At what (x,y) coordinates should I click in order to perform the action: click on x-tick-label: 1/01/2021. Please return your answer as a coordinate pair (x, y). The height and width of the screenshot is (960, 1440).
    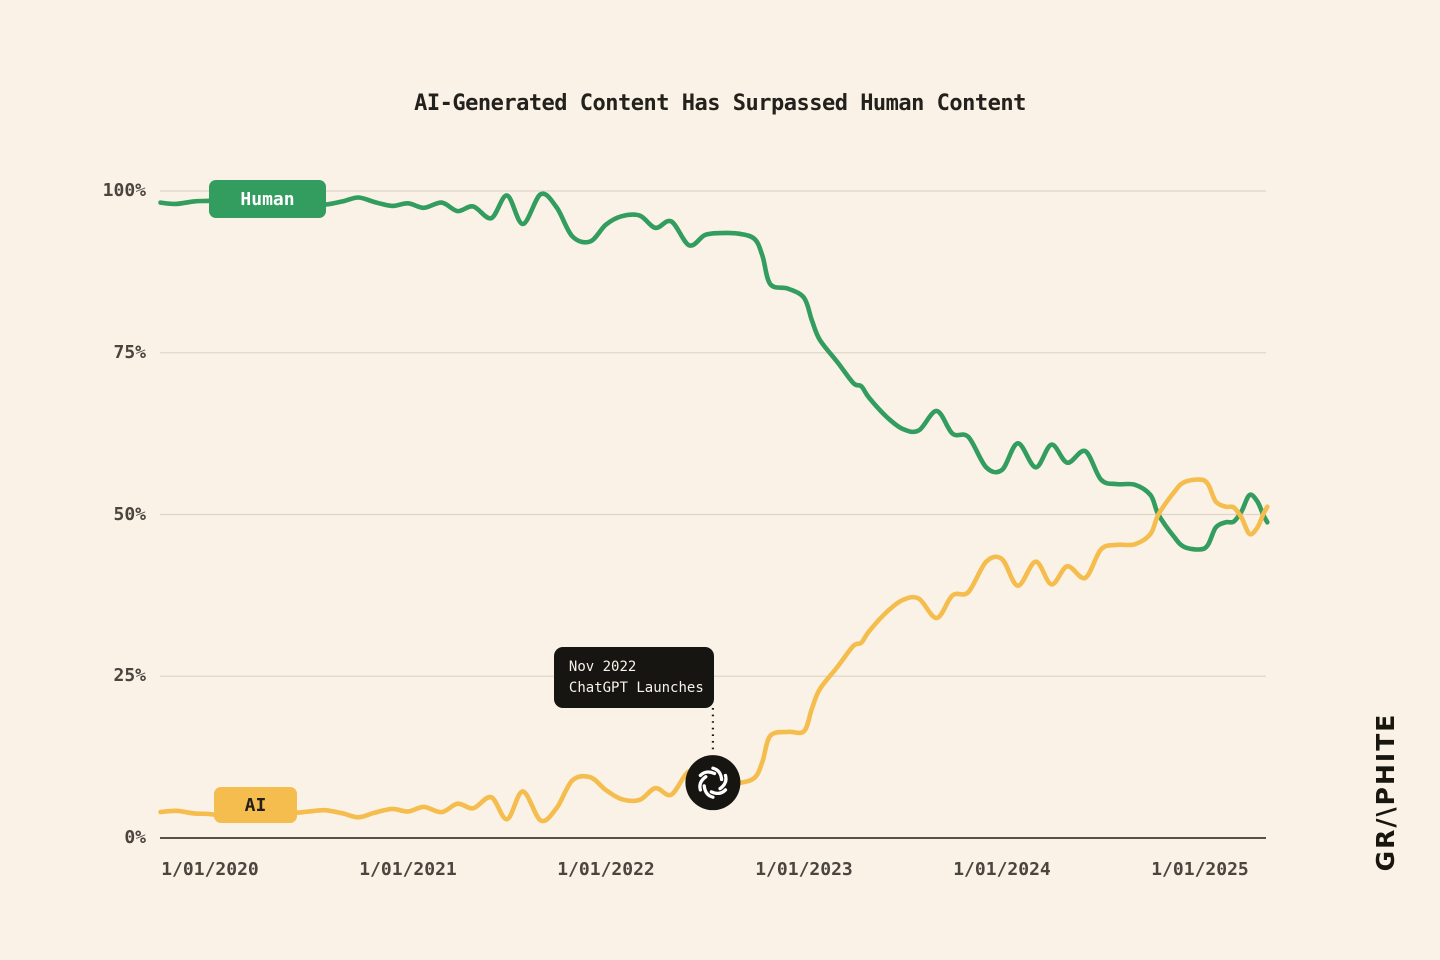
    Looking at the image, I should click on (408, 869).